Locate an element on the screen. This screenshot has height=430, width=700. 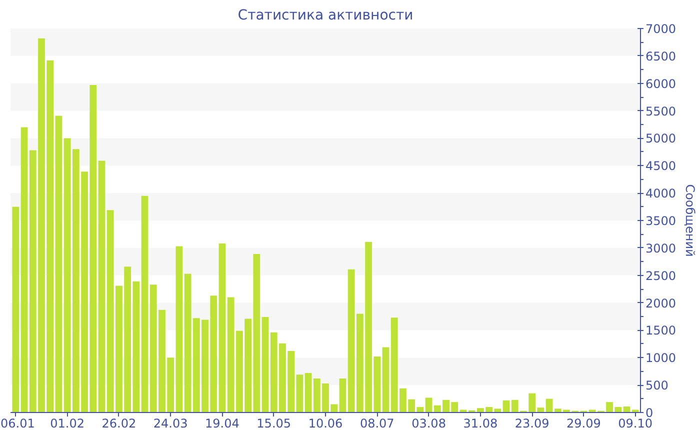
x-tick-label: 19.04 is located at coordinates (222, 423).